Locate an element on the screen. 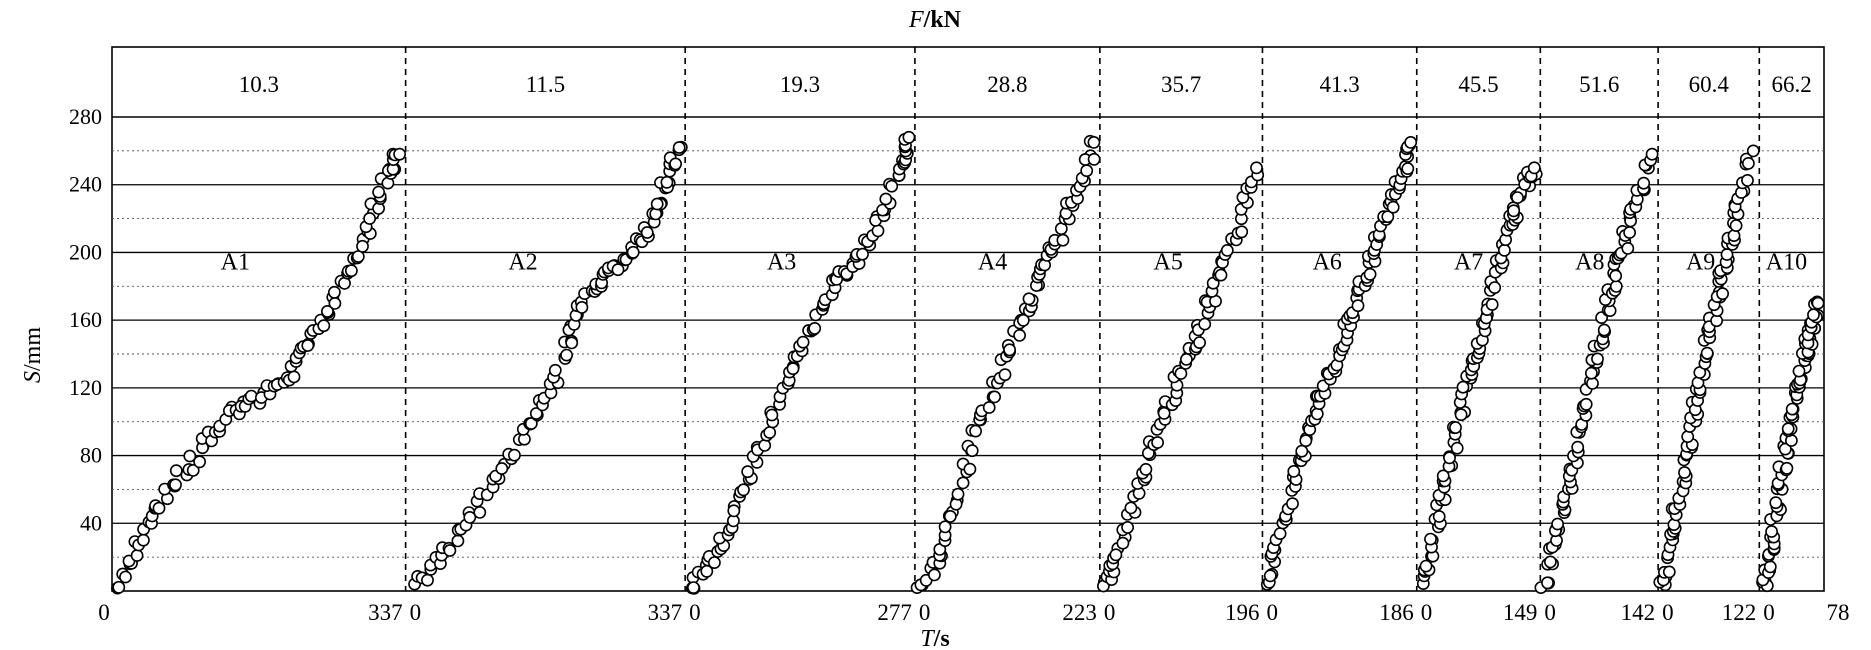 The height and width of the screenshot is (650, 1871). segment-name-A4: A4 is located at coordinates (992, 262).